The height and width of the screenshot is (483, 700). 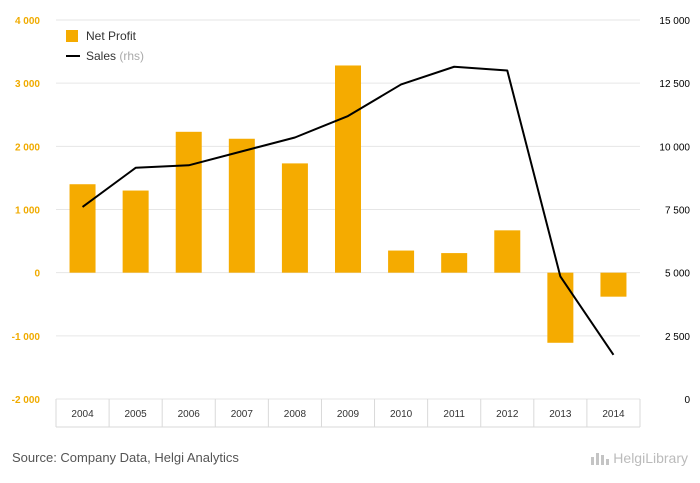 I want to click on x-tick-label: 2011, so click(x=454, y=414).